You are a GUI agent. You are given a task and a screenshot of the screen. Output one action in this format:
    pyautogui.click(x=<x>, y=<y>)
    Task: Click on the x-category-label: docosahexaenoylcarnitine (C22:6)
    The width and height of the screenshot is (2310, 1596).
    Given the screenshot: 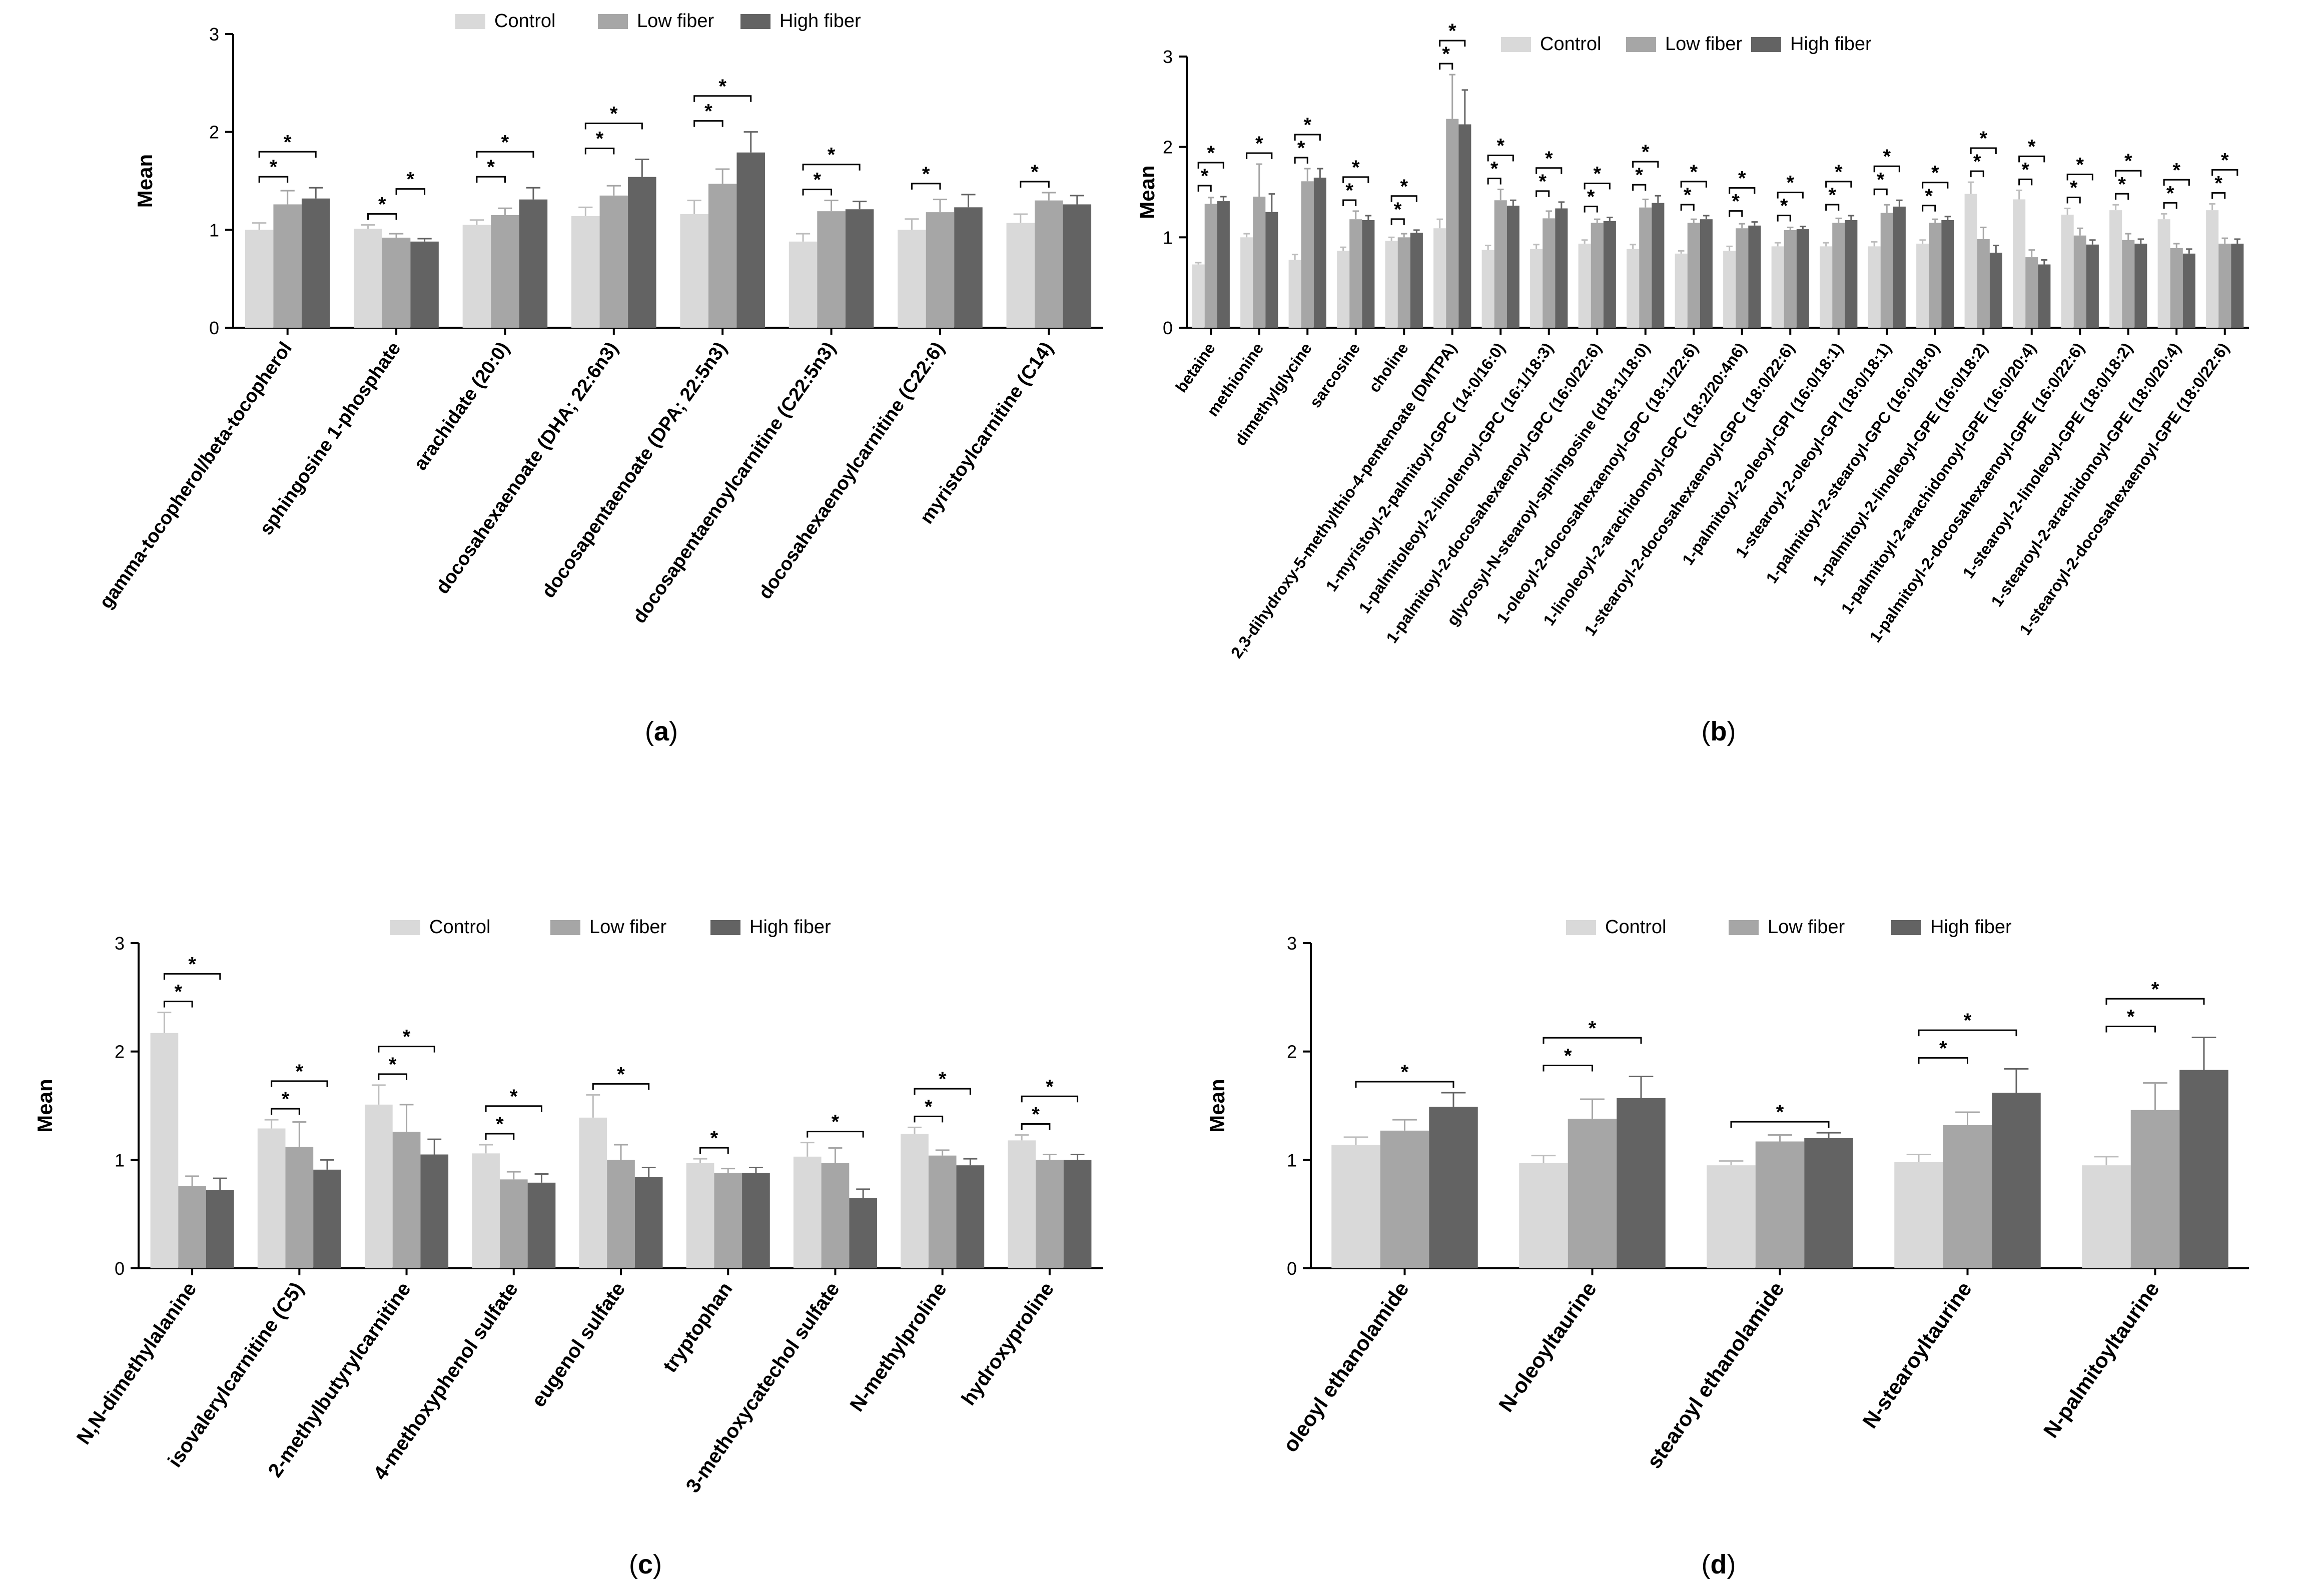 What is the action you would take?
    pyautogui.click(x=851, y=470)
    